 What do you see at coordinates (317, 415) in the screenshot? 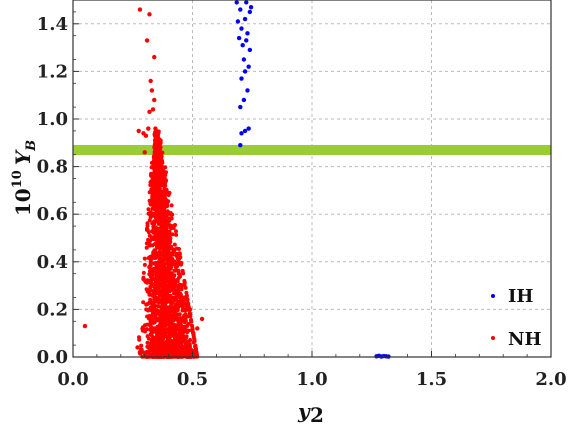
I see `x-axis-label-subscript: 2` at bounding box center [317, 415].